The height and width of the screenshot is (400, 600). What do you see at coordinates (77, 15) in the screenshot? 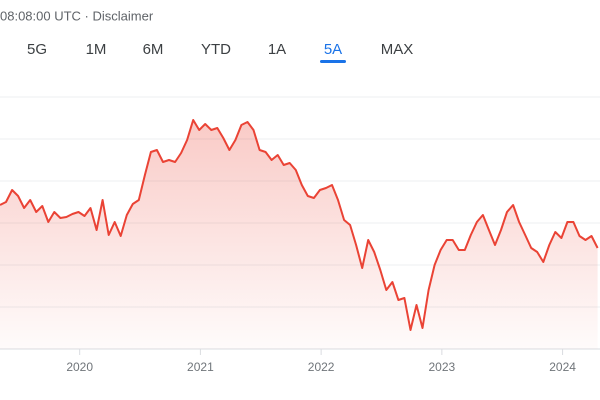
I see `status-text: 08:08:00 UTC · Disclaimer` at bounding box center [77, 15].